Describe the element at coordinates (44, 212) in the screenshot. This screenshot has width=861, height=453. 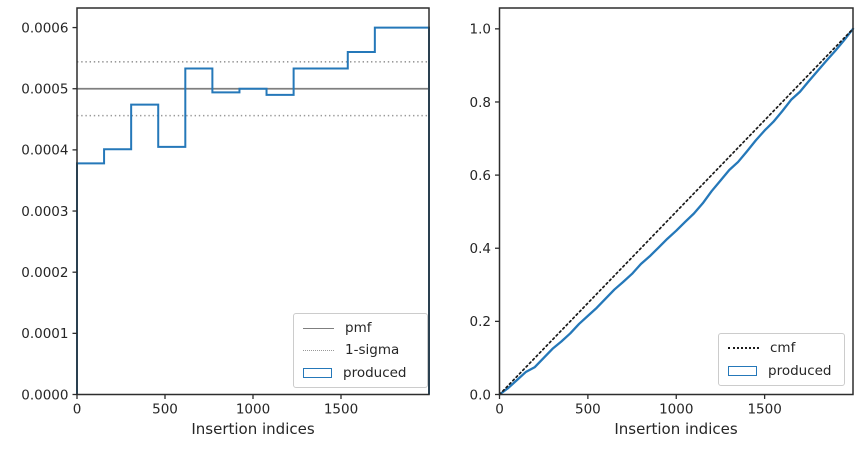
I see `y-tick-label: 0.0003` at that location.